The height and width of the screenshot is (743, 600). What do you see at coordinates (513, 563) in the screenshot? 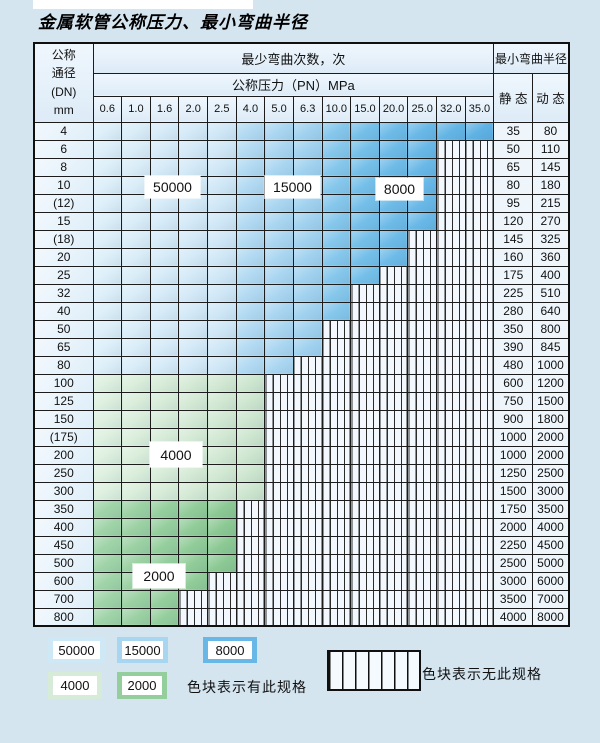
I see `static-radius-value: 2500` at bounding box center [513, 563].